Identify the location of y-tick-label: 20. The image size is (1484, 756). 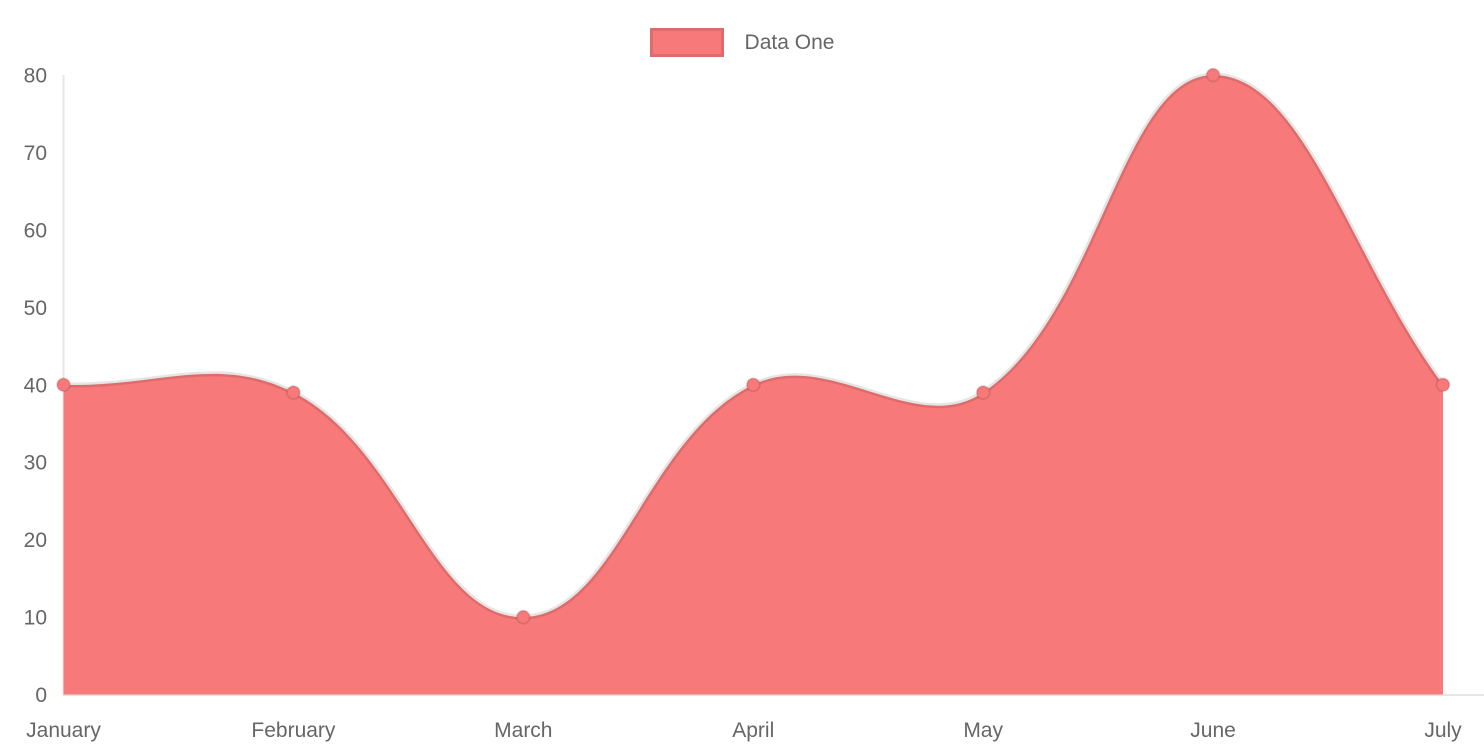
(35, 540).